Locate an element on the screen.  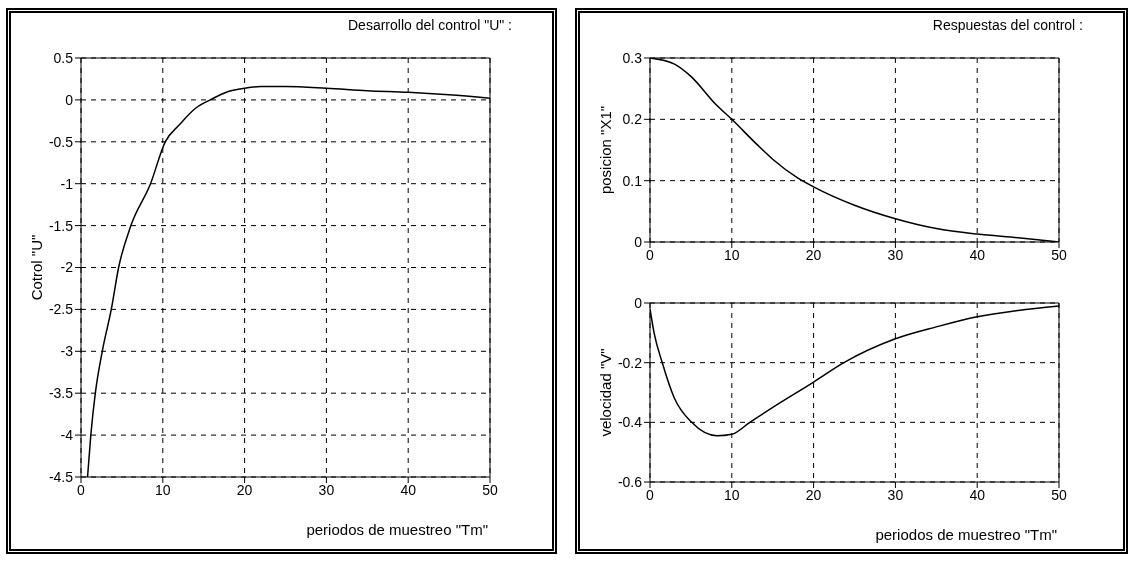
y-tick-label: -4.5 is located at coordinates (61, 476).